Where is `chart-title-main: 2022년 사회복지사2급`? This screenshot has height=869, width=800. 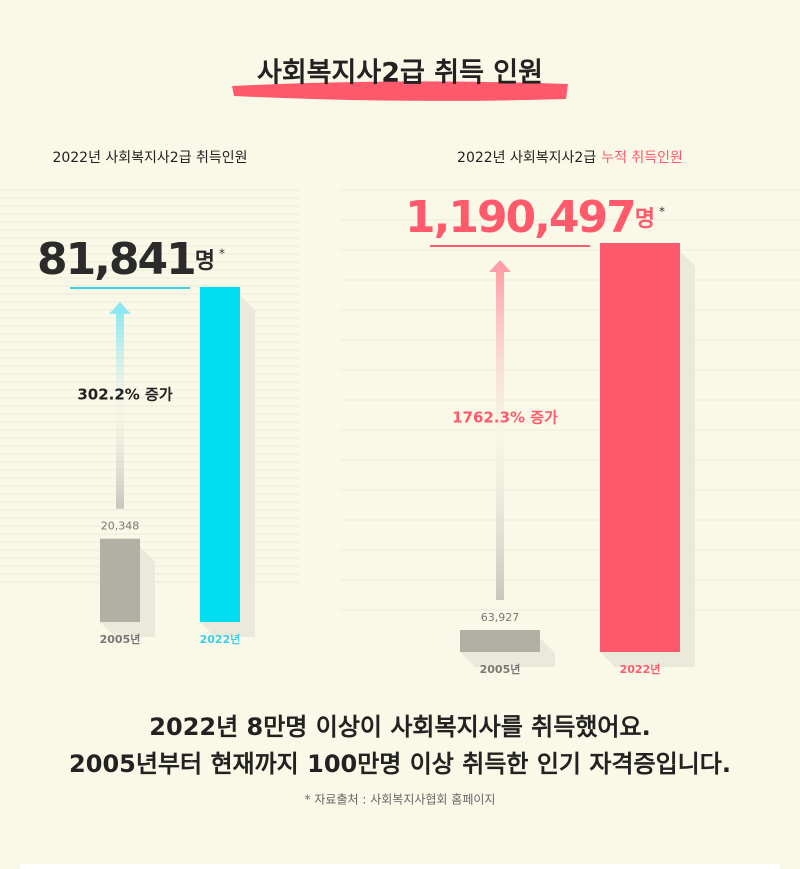
chart-title-main: 2022년 사회복지사2급 is located at coordinates (526, 158).